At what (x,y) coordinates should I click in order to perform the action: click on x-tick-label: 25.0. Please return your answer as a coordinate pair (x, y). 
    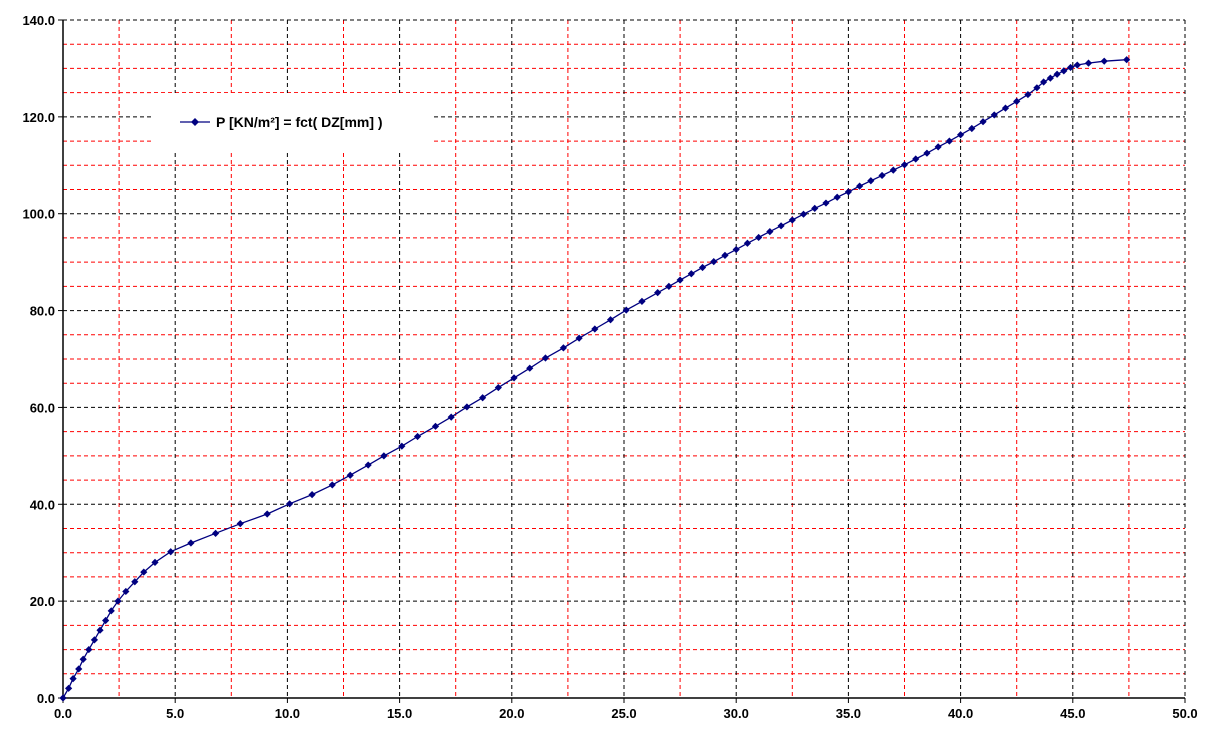
    Looking at the image, I should click on (623, 713).